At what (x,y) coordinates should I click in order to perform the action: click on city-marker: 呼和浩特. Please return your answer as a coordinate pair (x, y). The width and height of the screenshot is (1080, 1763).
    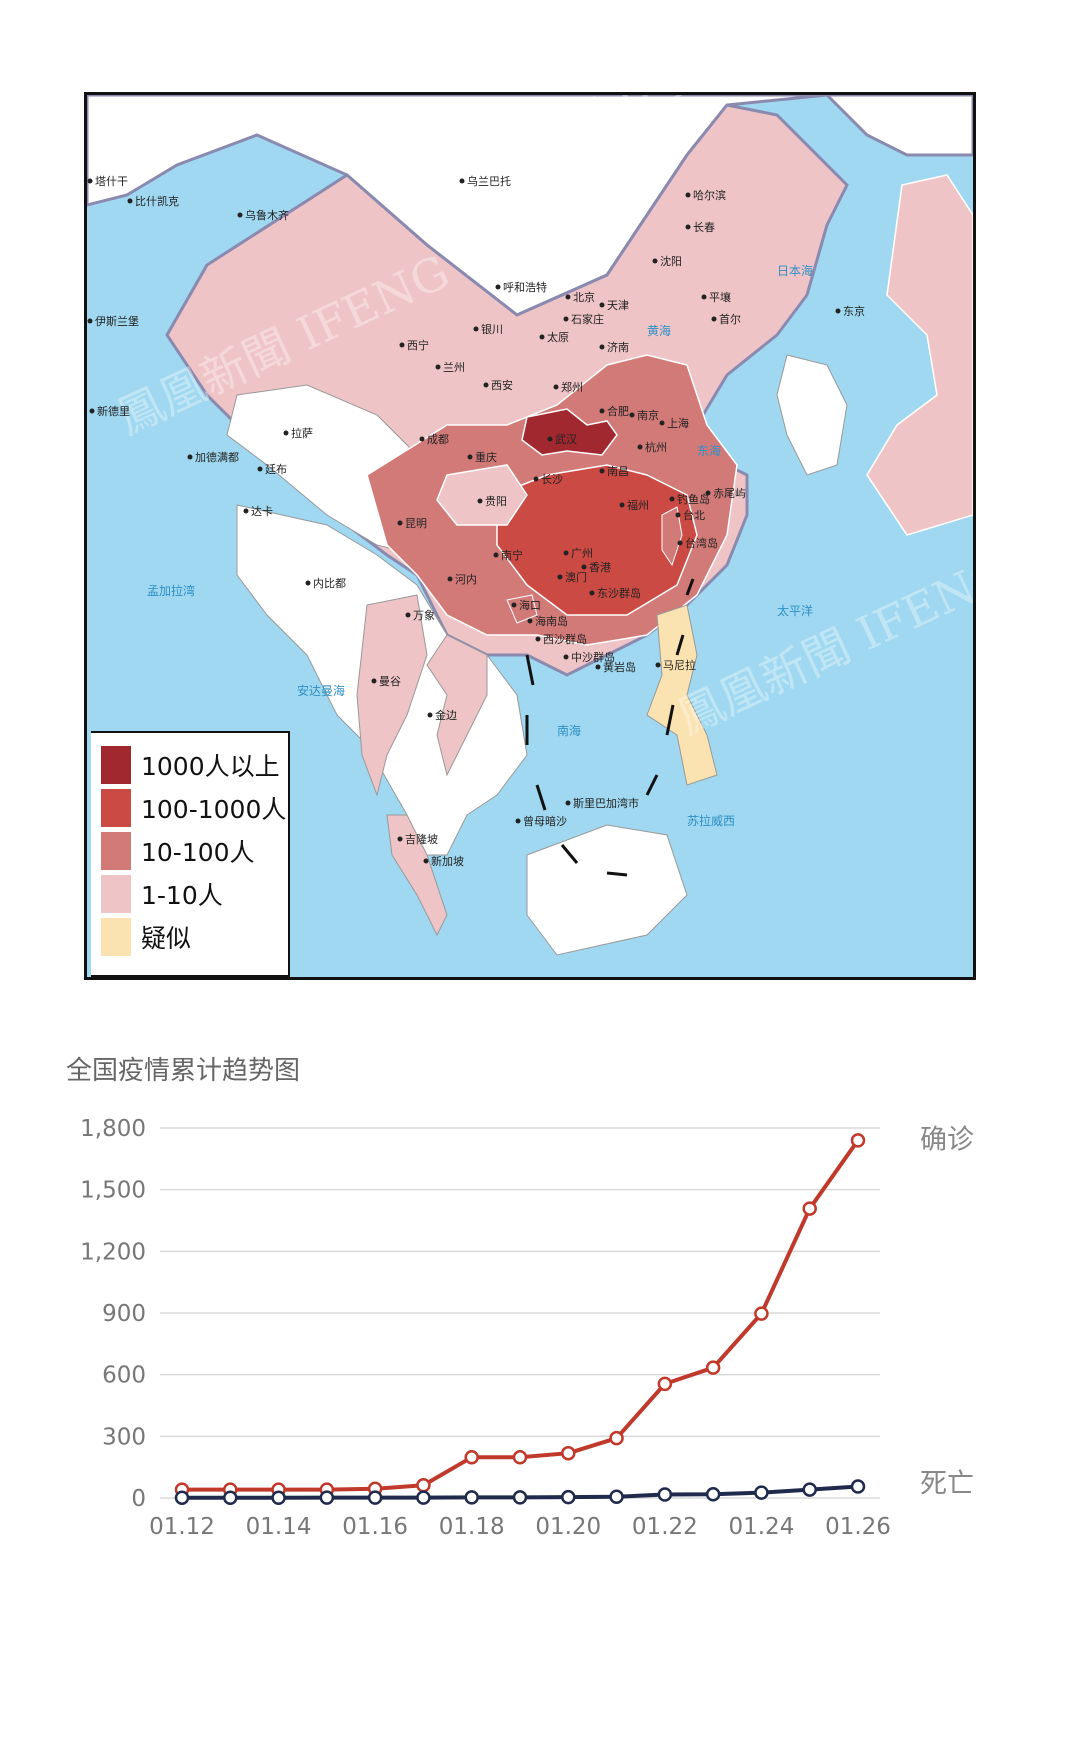
    Looking at the image, I should click on (521, 287).